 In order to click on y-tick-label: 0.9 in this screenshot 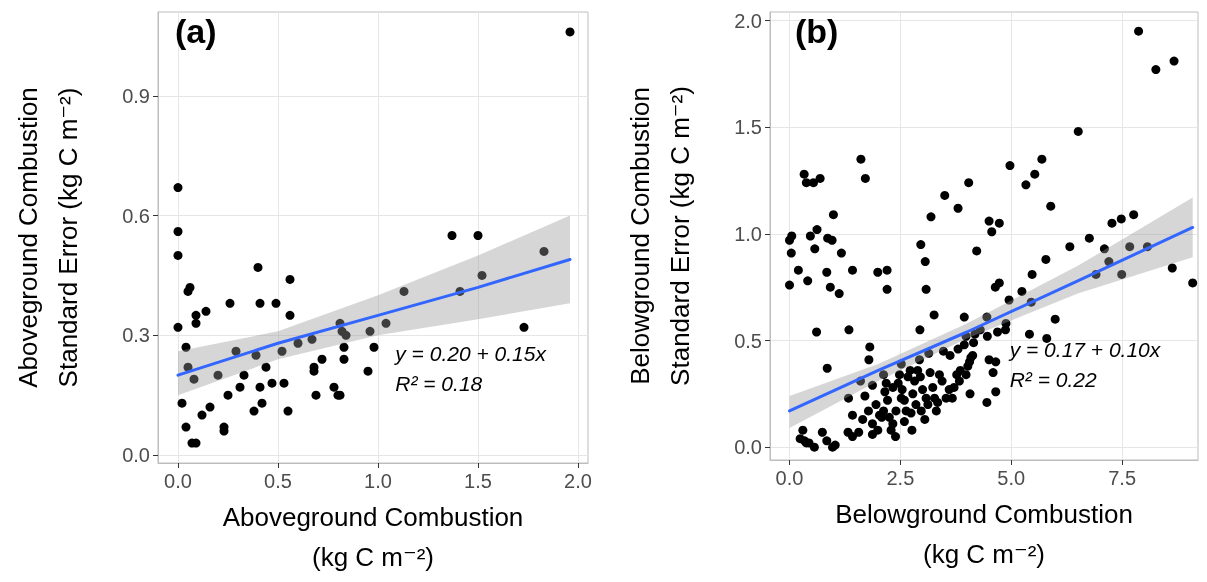, I will do `click(136, 95)`.